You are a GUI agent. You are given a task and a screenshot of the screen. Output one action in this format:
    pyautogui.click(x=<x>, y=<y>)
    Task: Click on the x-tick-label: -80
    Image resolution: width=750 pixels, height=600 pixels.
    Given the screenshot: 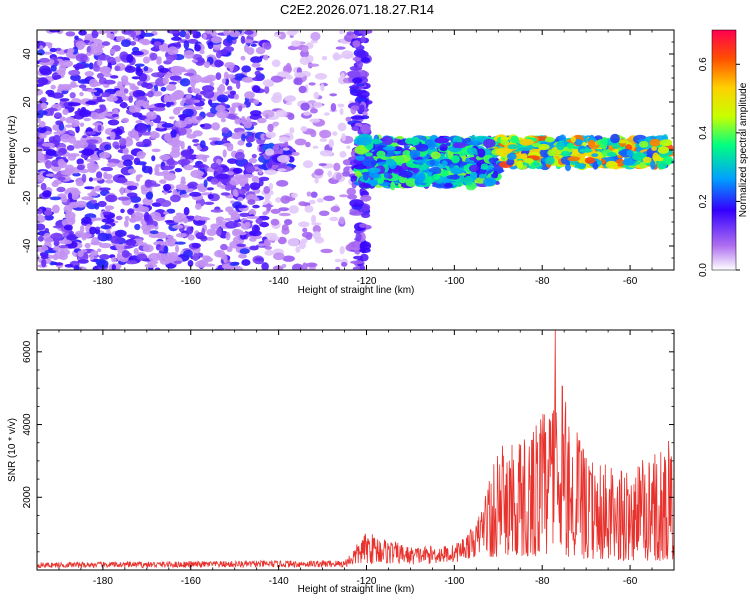 What is the action you would take?
    pyautogui.click(x=542, y=581)
    